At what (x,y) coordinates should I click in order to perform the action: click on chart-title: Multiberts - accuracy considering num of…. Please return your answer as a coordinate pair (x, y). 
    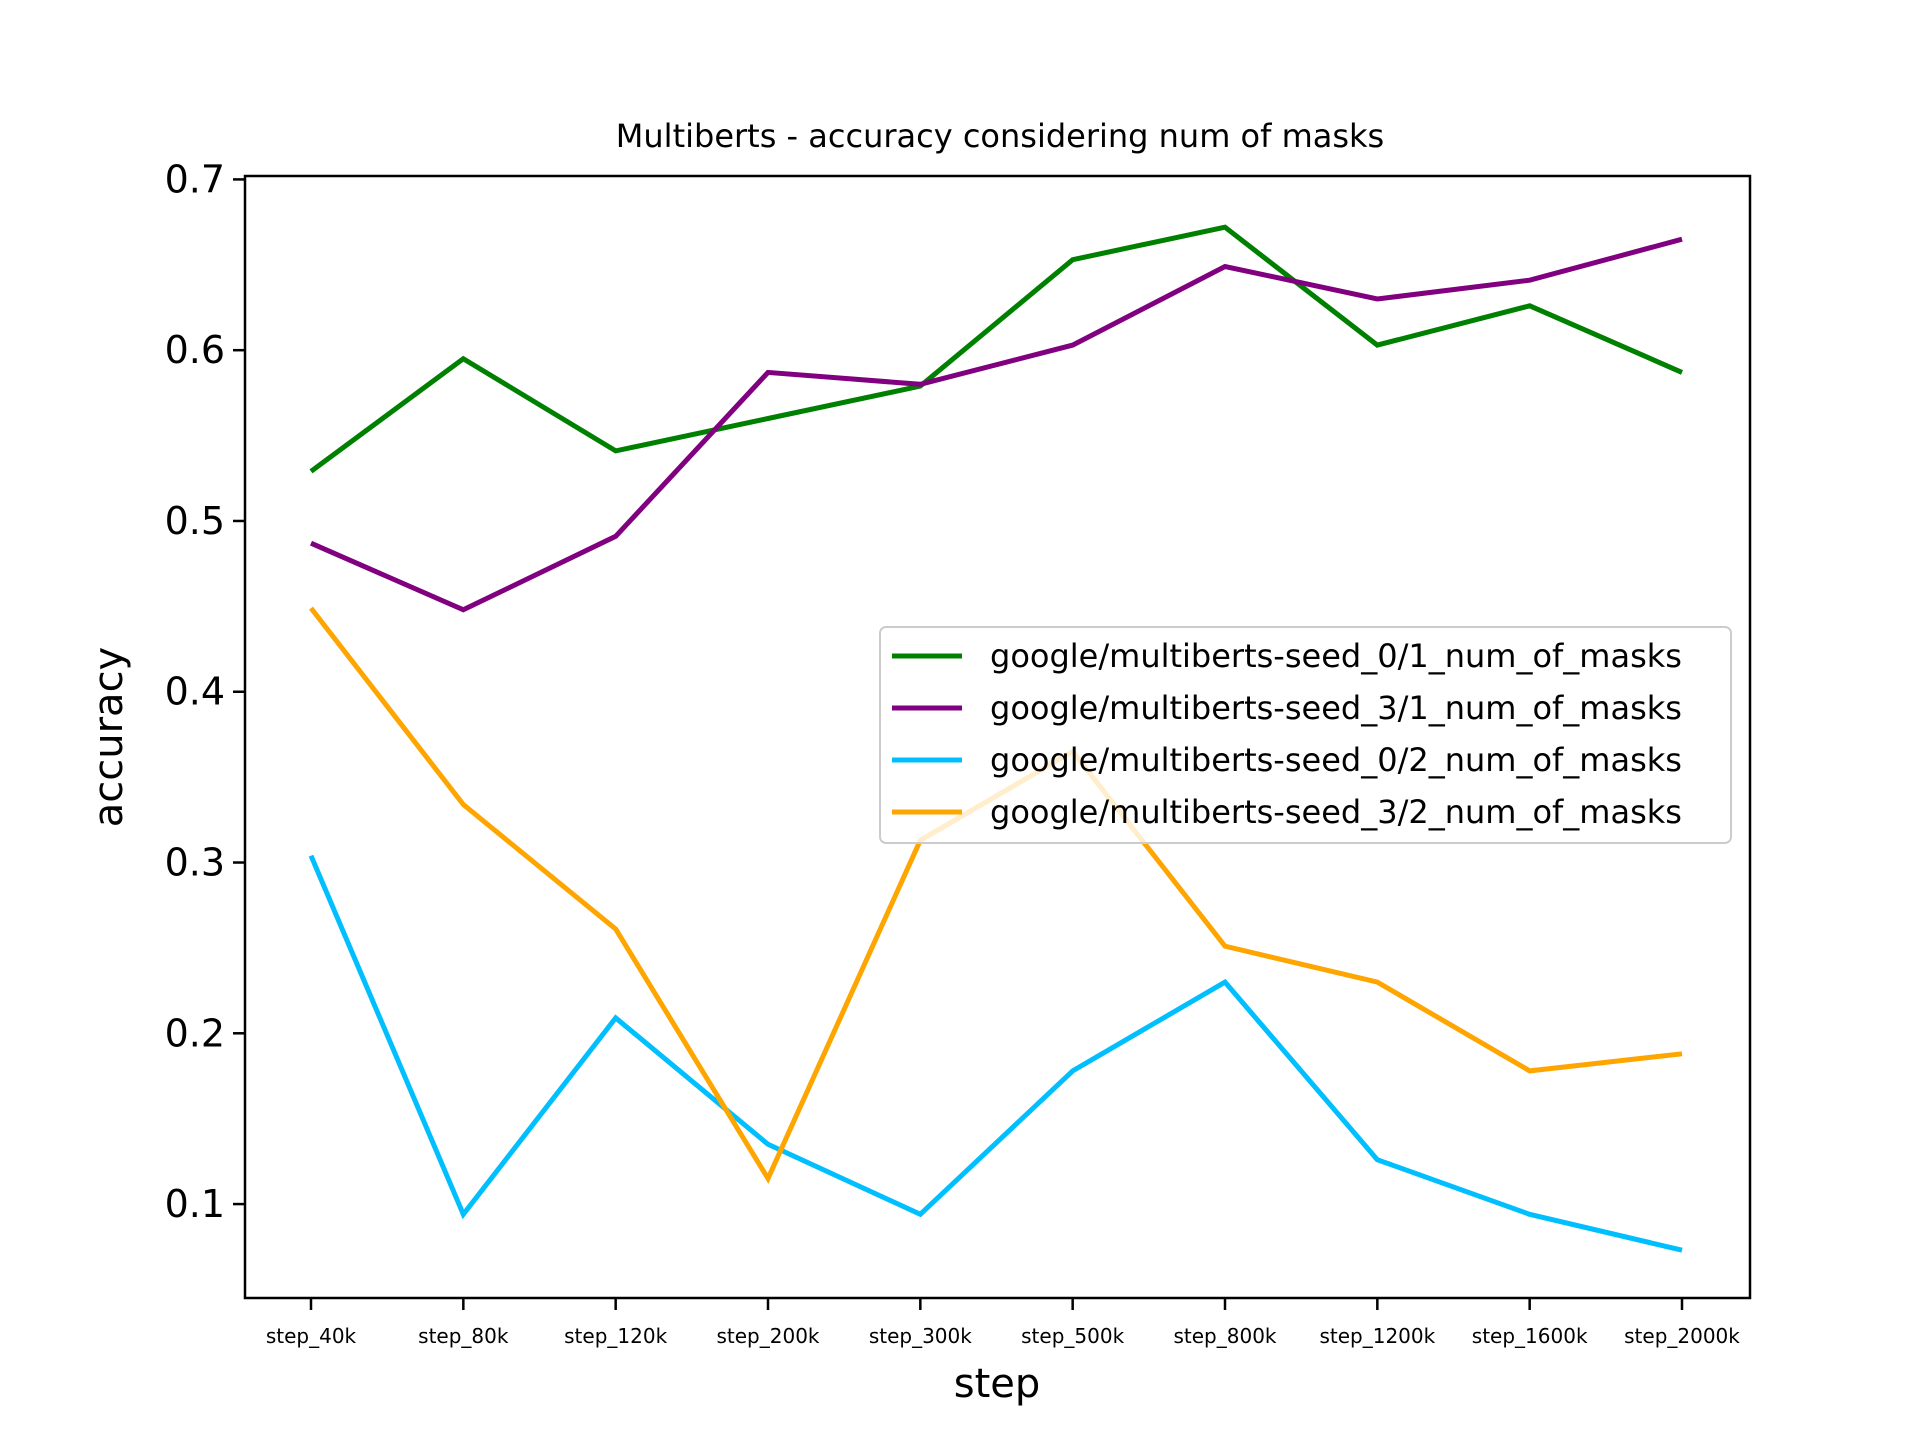
    Looking at the image, I should click on (1000, 136).